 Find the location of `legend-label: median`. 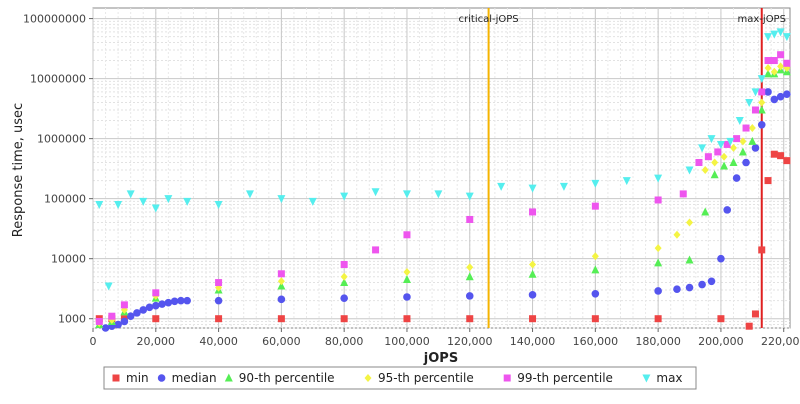

legend-label: median is located at coordinates (194, 378).